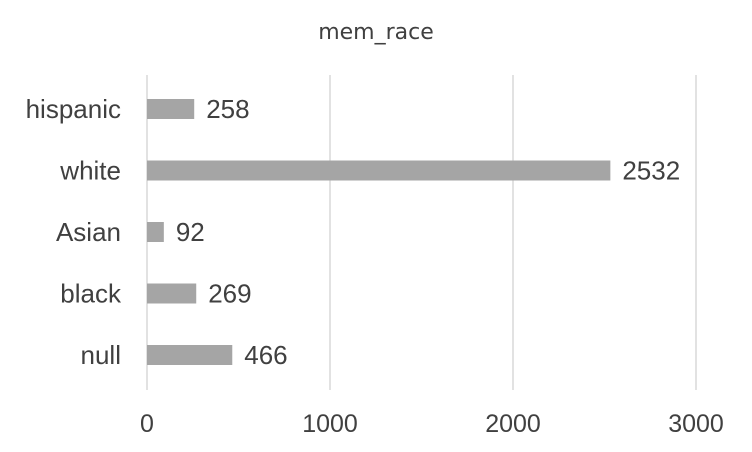  Describe the element at coordinates (432, 424) in the screenshot. I see `value-axis: 0 1000 2000 3000` at that location.